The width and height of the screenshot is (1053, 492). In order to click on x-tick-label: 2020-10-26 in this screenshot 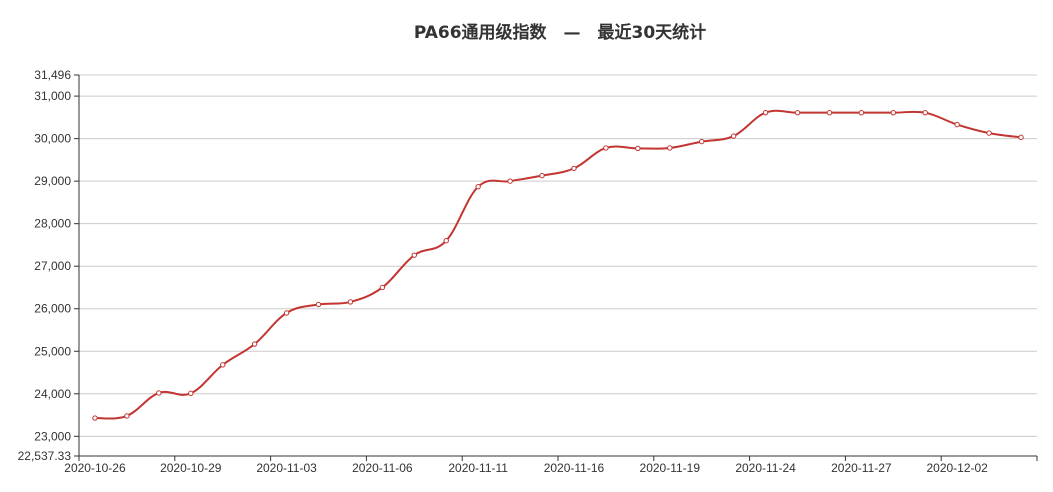, I will do `click(95, 468)`.